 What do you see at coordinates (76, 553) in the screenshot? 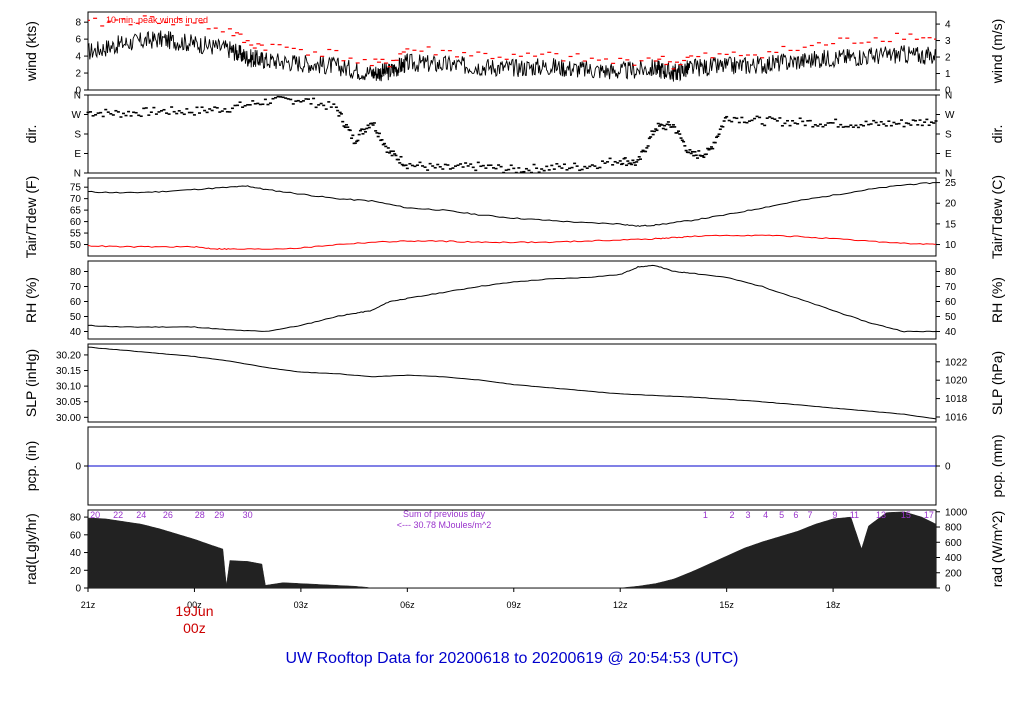
I see `left-tick-label-rad: 40` at bounding box center [76, 553].